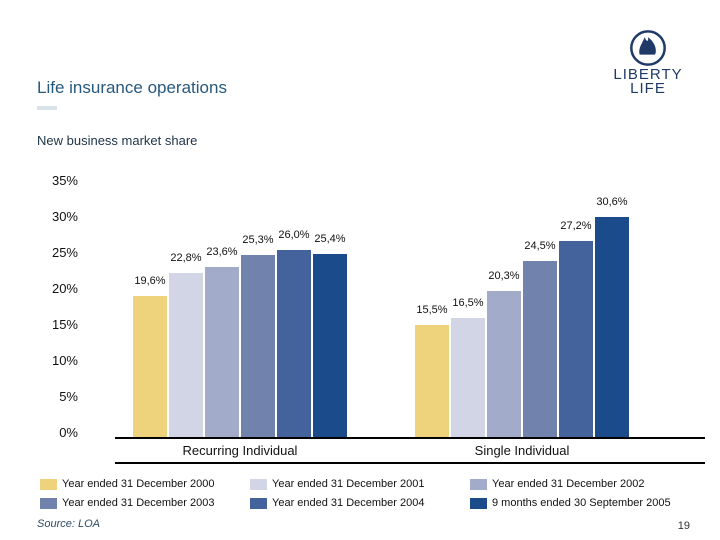  I want to click on bar-value-label: 24,5%, so click(540, 246).